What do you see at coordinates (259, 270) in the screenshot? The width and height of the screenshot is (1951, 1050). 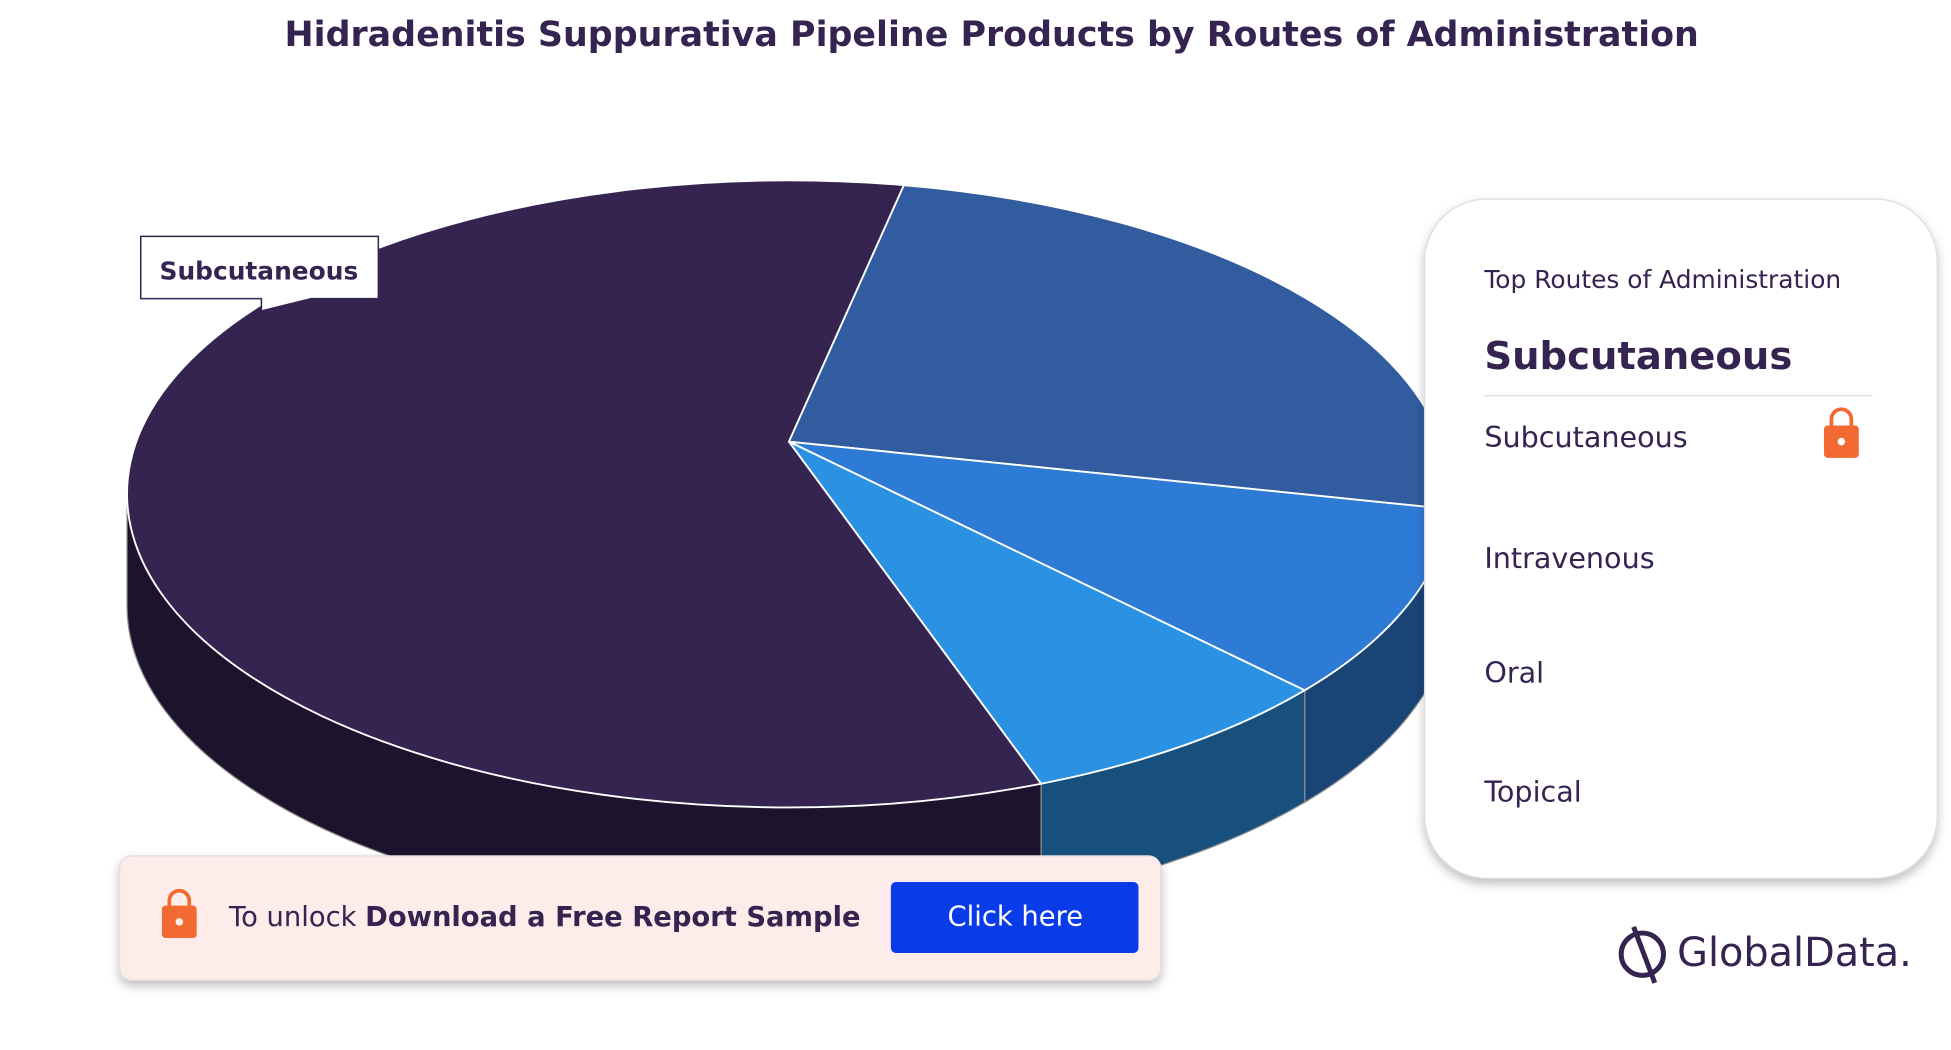 I see `callout-label: Subcutaneous` at bounding box center [259, 270].